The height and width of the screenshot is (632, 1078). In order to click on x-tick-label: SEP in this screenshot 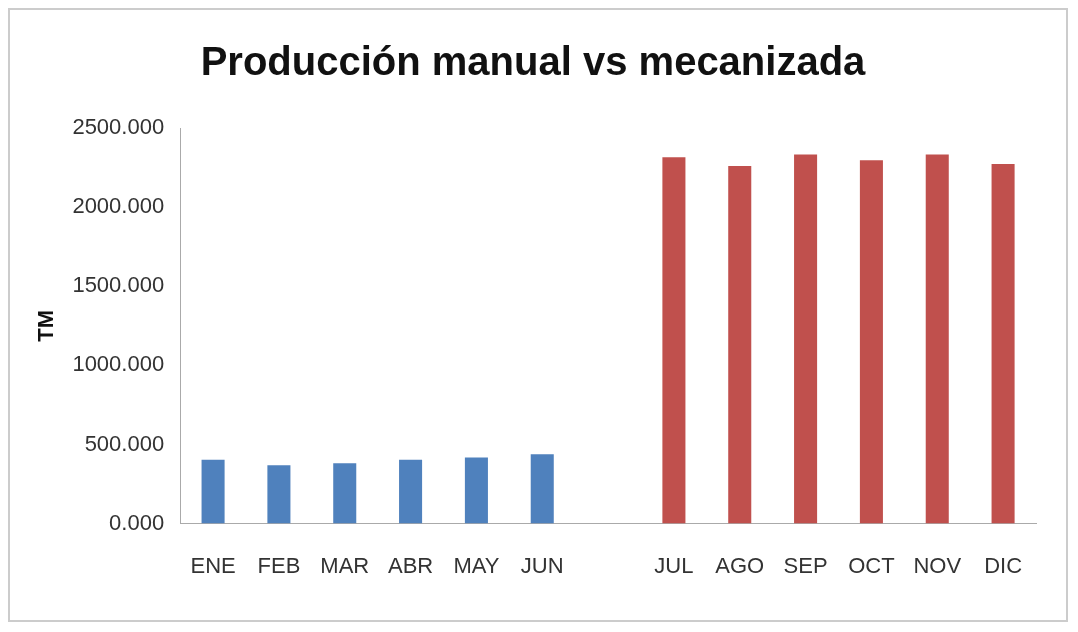, I will do `click(805, 565)`.